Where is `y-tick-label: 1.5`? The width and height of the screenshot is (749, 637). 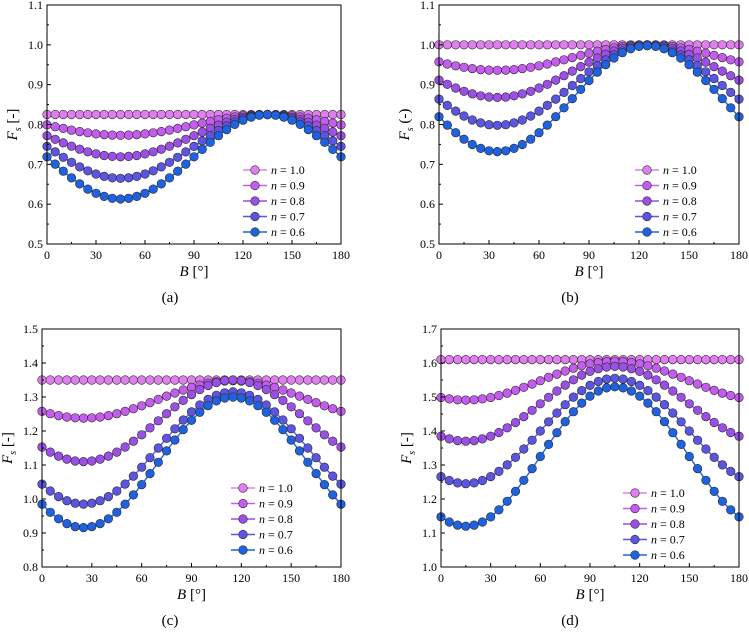 y-tick-label: 1.5 is located at coordinates (30, 329).